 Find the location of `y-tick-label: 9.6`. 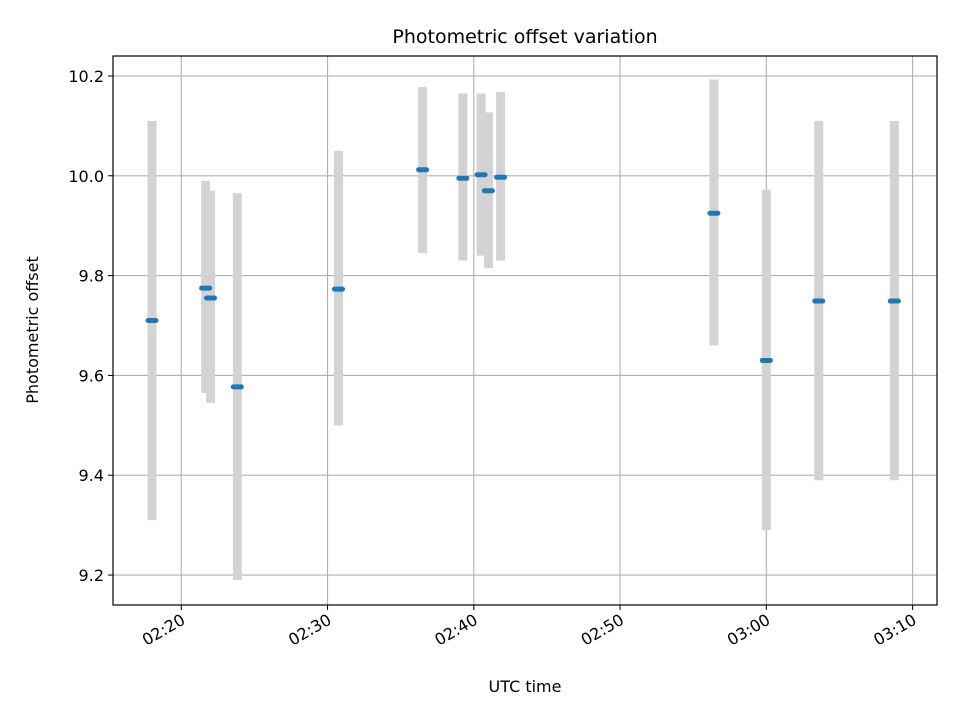

y-tick-label: 9.6 is located at coordinates (91, 375).